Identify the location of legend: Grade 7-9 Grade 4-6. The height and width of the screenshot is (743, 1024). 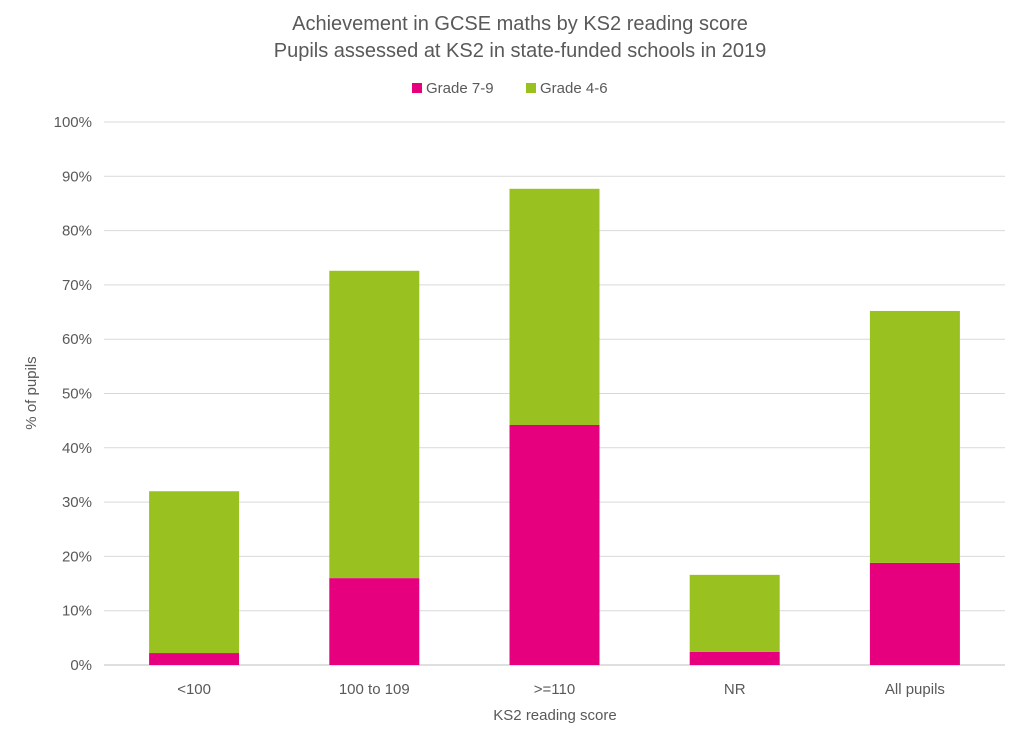
(510, 88).